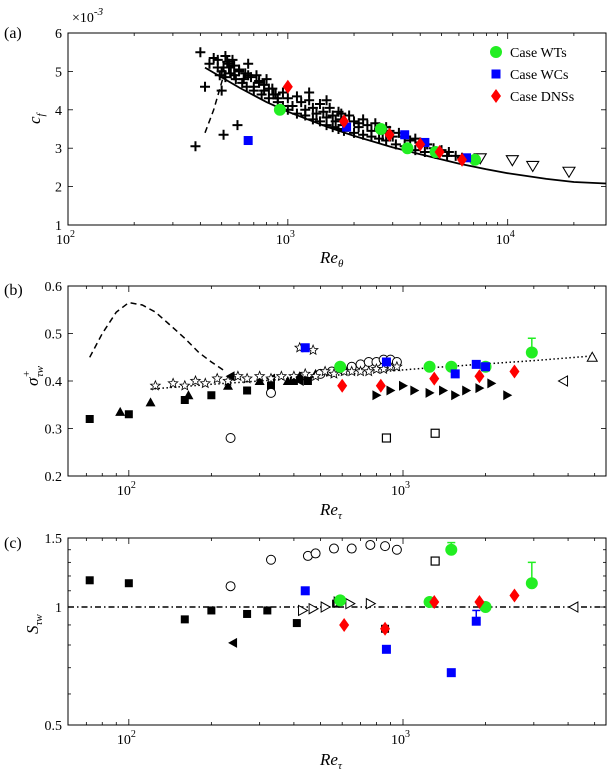 The height and width of the screenshot is (777, 613). I want to click on legend-marker-diamond, so click(496, 96).